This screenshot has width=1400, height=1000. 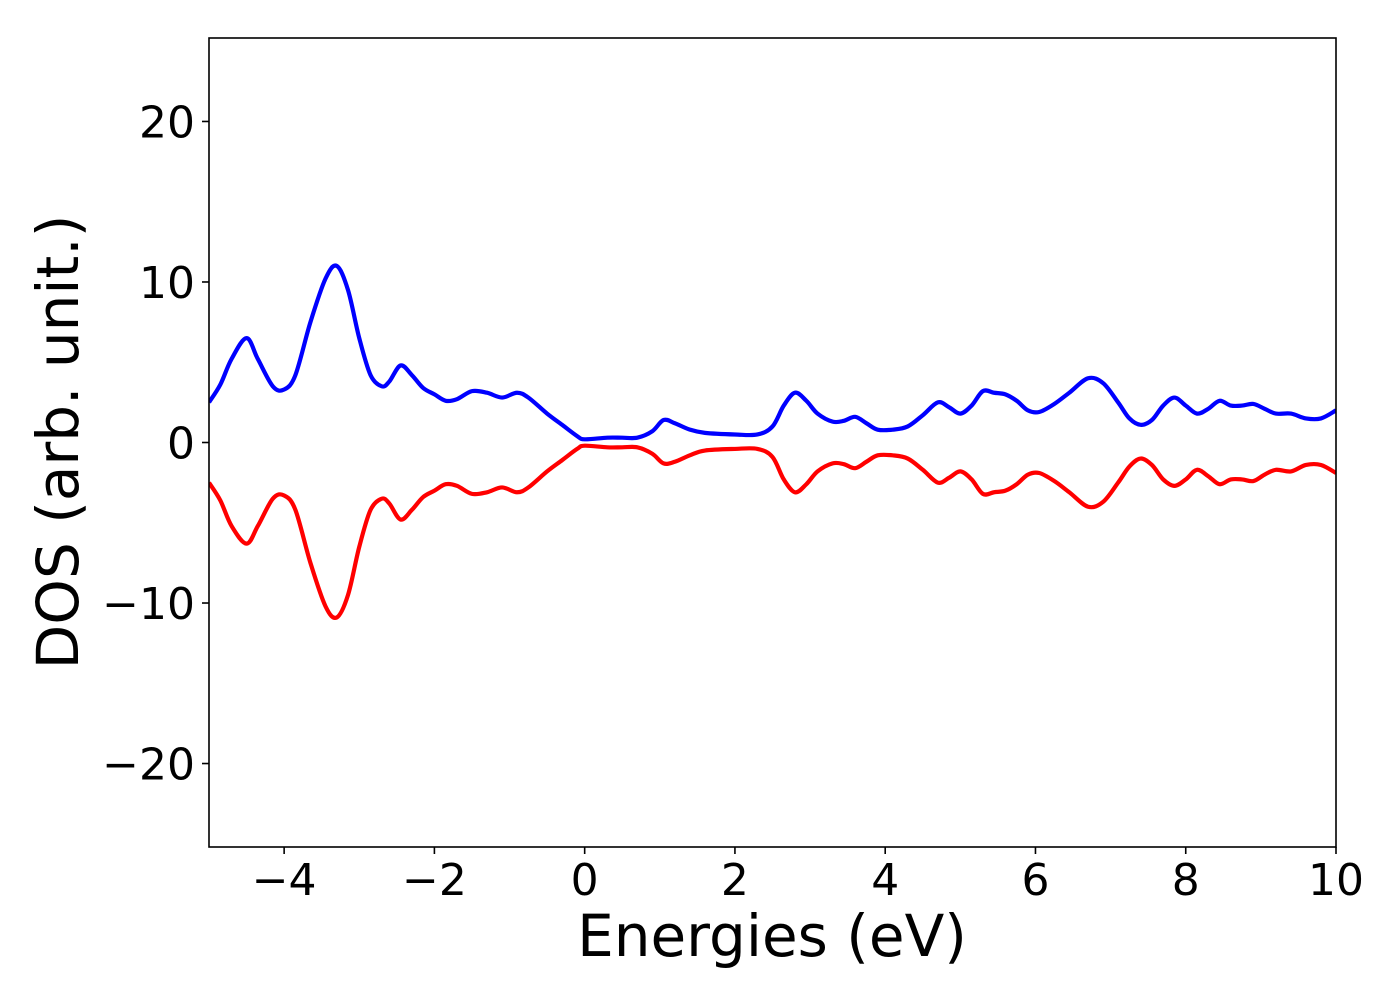 I want to click on x-tick-label: 2, so click(x=735, y=880).